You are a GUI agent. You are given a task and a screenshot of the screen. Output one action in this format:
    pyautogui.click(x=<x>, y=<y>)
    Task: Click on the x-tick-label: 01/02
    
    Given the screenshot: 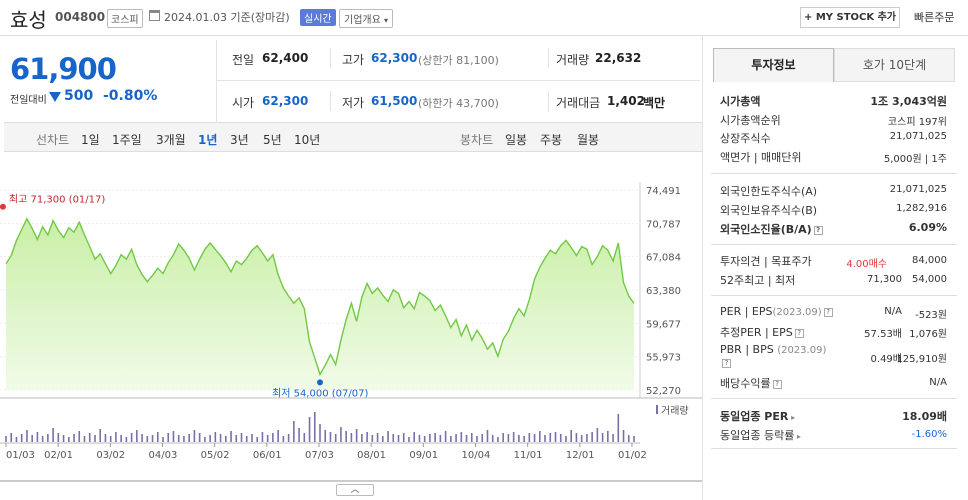 What is the action you would take?
    pyautogui.click(x=632, y=455)
    